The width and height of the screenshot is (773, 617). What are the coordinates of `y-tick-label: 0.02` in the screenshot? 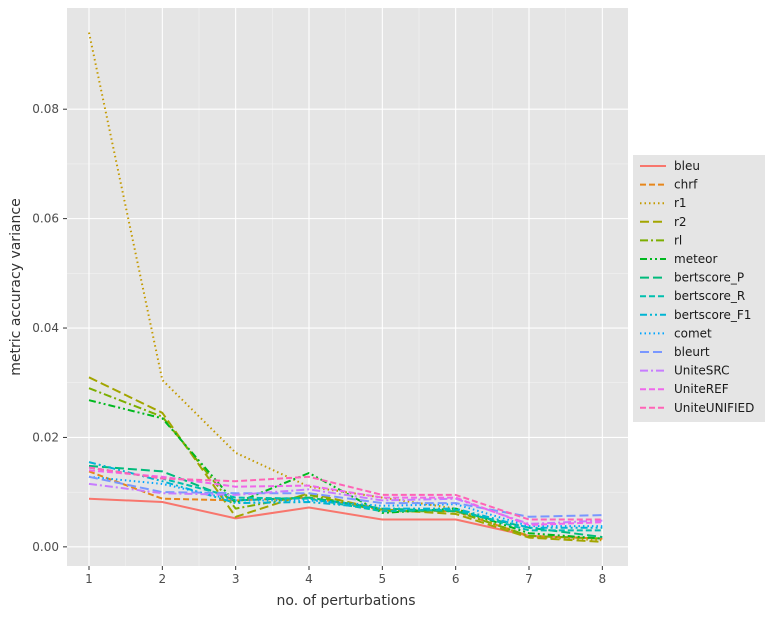 It's located at (45, 437).